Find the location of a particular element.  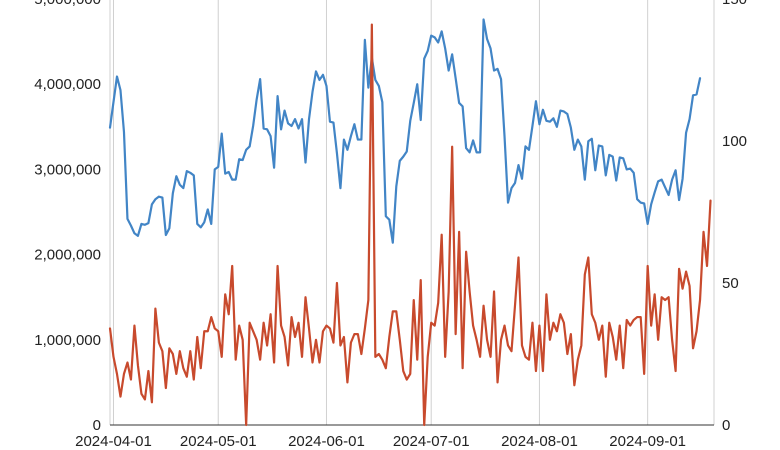

right-y-tick-label: 150 is located at coordinates (734, 4).